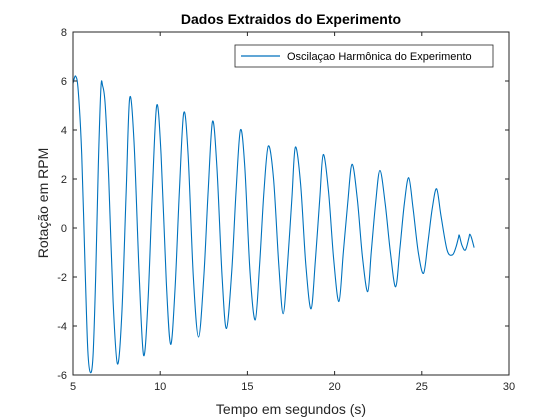 The height and width of the screenshot is (420, 560). Describe the element at coordinates (43, 203) in the screenshot. I see `y-axis-label: Rotação em RPM` at that location.